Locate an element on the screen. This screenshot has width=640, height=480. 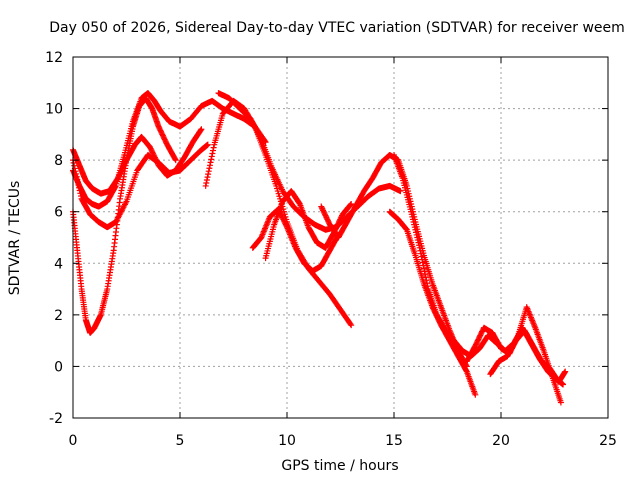
y-tick-label: 4 is located at coordinates (58, 264).